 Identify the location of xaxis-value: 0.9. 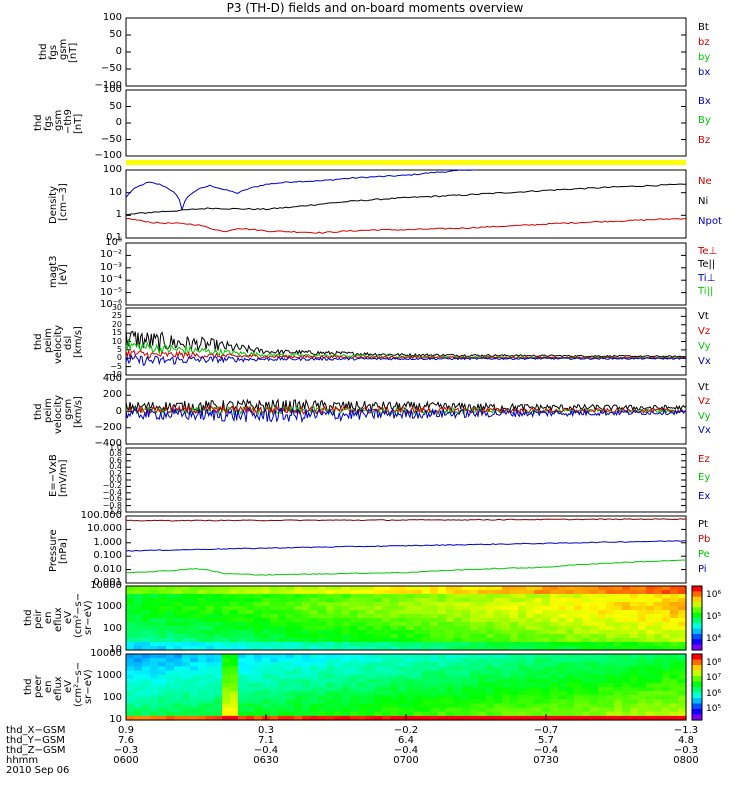
(126, 730).